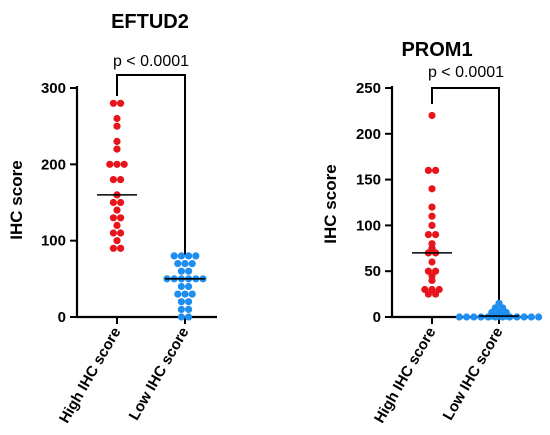 The height and width of the screenshot is (435, 550). What do you see at coordinates (372, 271) in the screenshot?
I see `y-tick-label: 50` at bounding box center [372, 271].